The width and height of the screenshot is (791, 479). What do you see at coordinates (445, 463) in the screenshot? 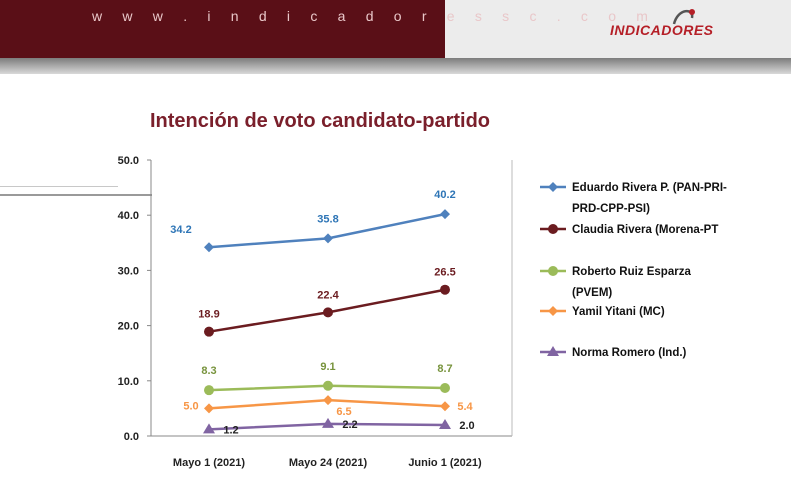
I see `x-tick-label: Junio 1 (2021)` at bounding box center [445, 463].